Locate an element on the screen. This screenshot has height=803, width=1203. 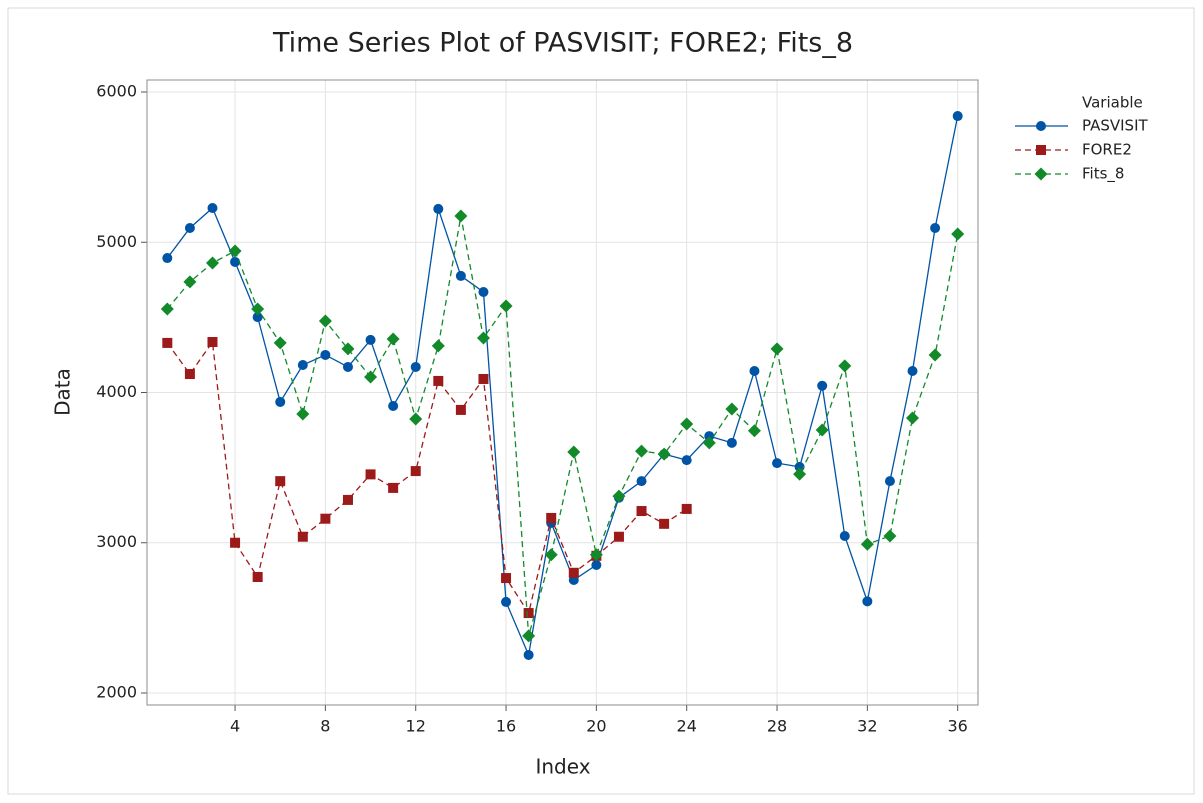
y-tick-label: 5000 is located at coordinates (116, 241).